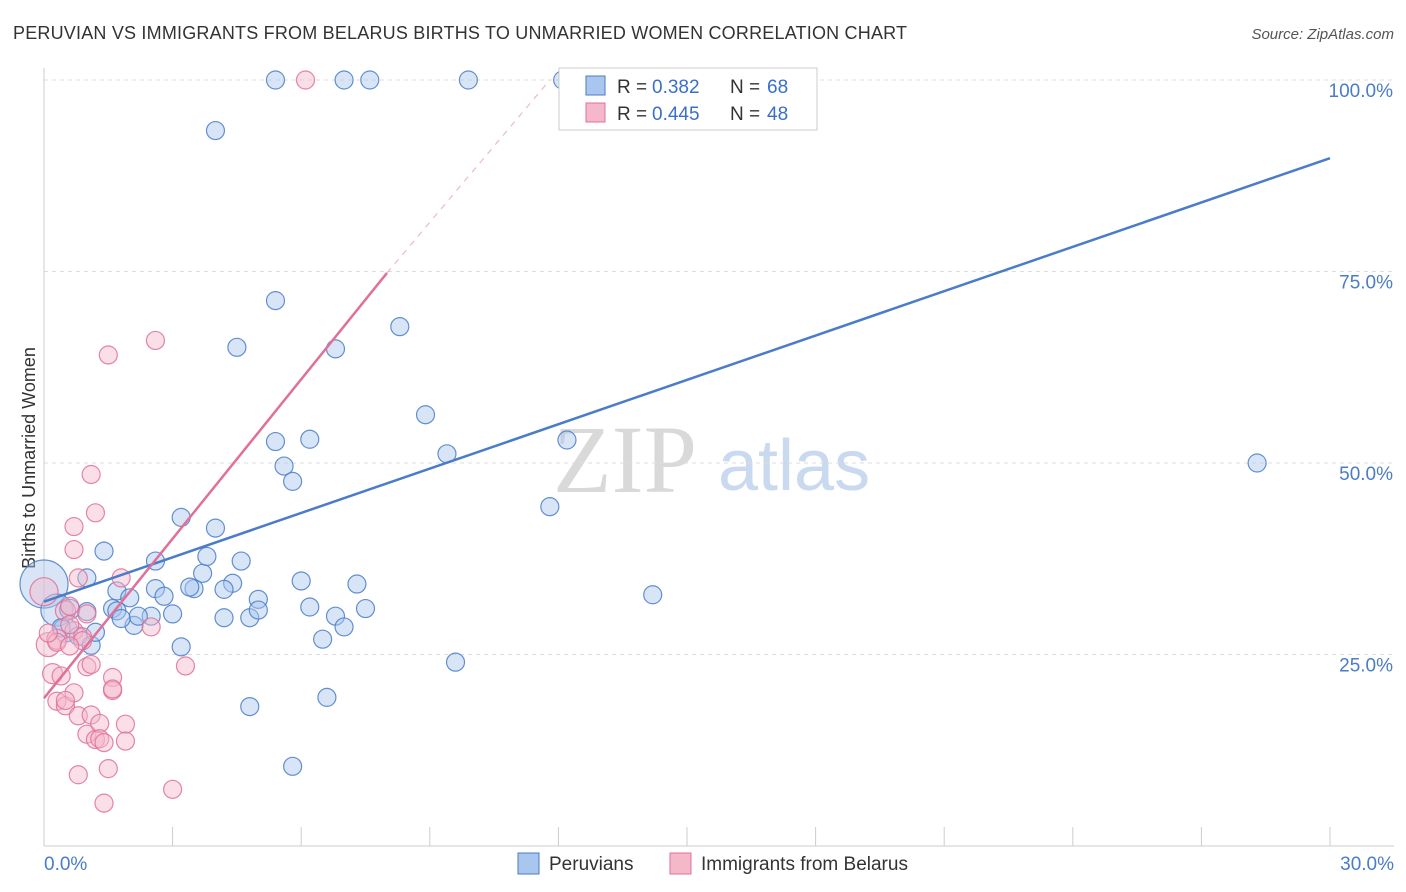 Image resolution: width=1406 pixels, height=892 pixels. I want to click on legend-r-value-2: 0.445, so click(676, 114).